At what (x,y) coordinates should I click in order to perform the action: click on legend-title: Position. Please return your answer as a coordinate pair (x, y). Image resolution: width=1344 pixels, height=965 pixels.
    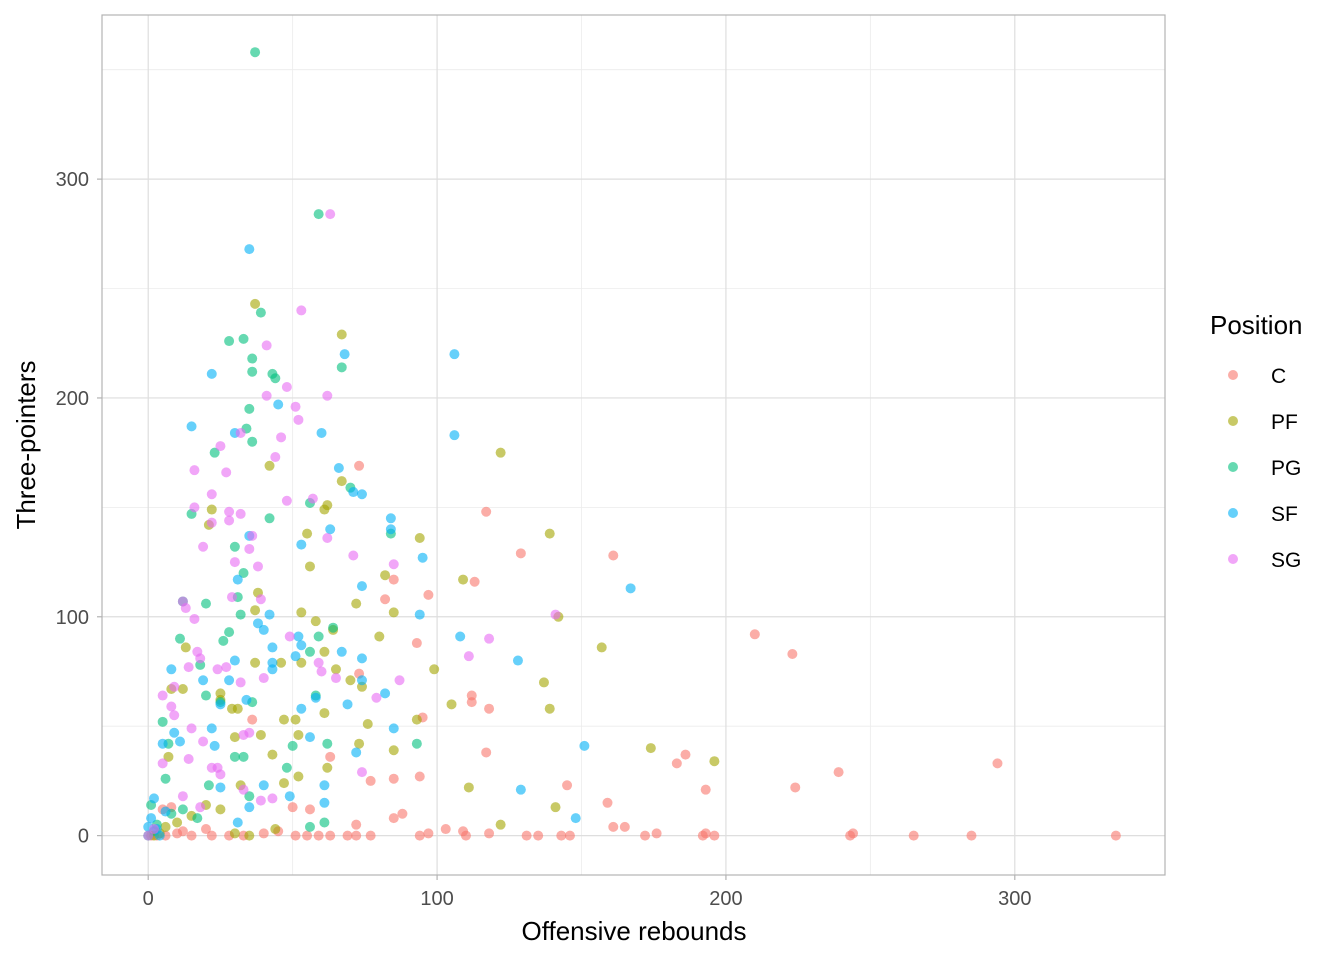
    Looking at the image, I should click on (1256, 325).